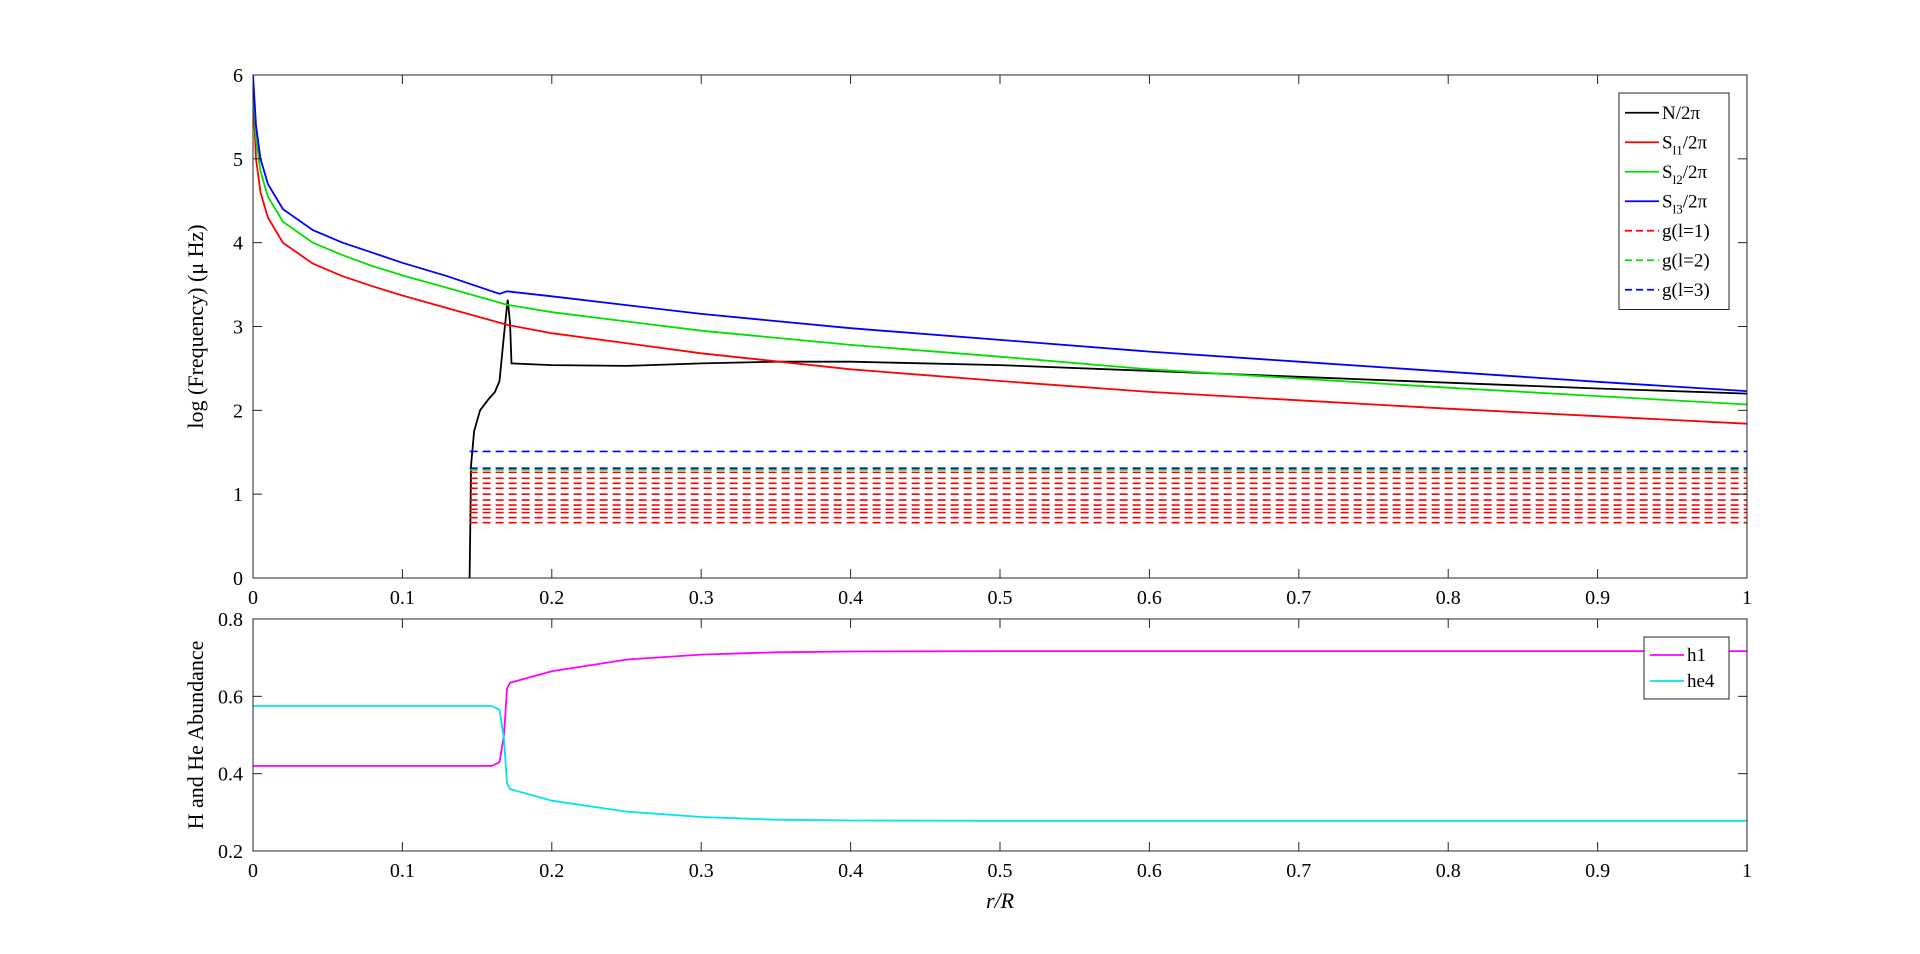 The height and width of the screenshot is (954, 1920). Describe the element at coordinates (1686, 668) in the screenshot. I see `legend-box` at that location.